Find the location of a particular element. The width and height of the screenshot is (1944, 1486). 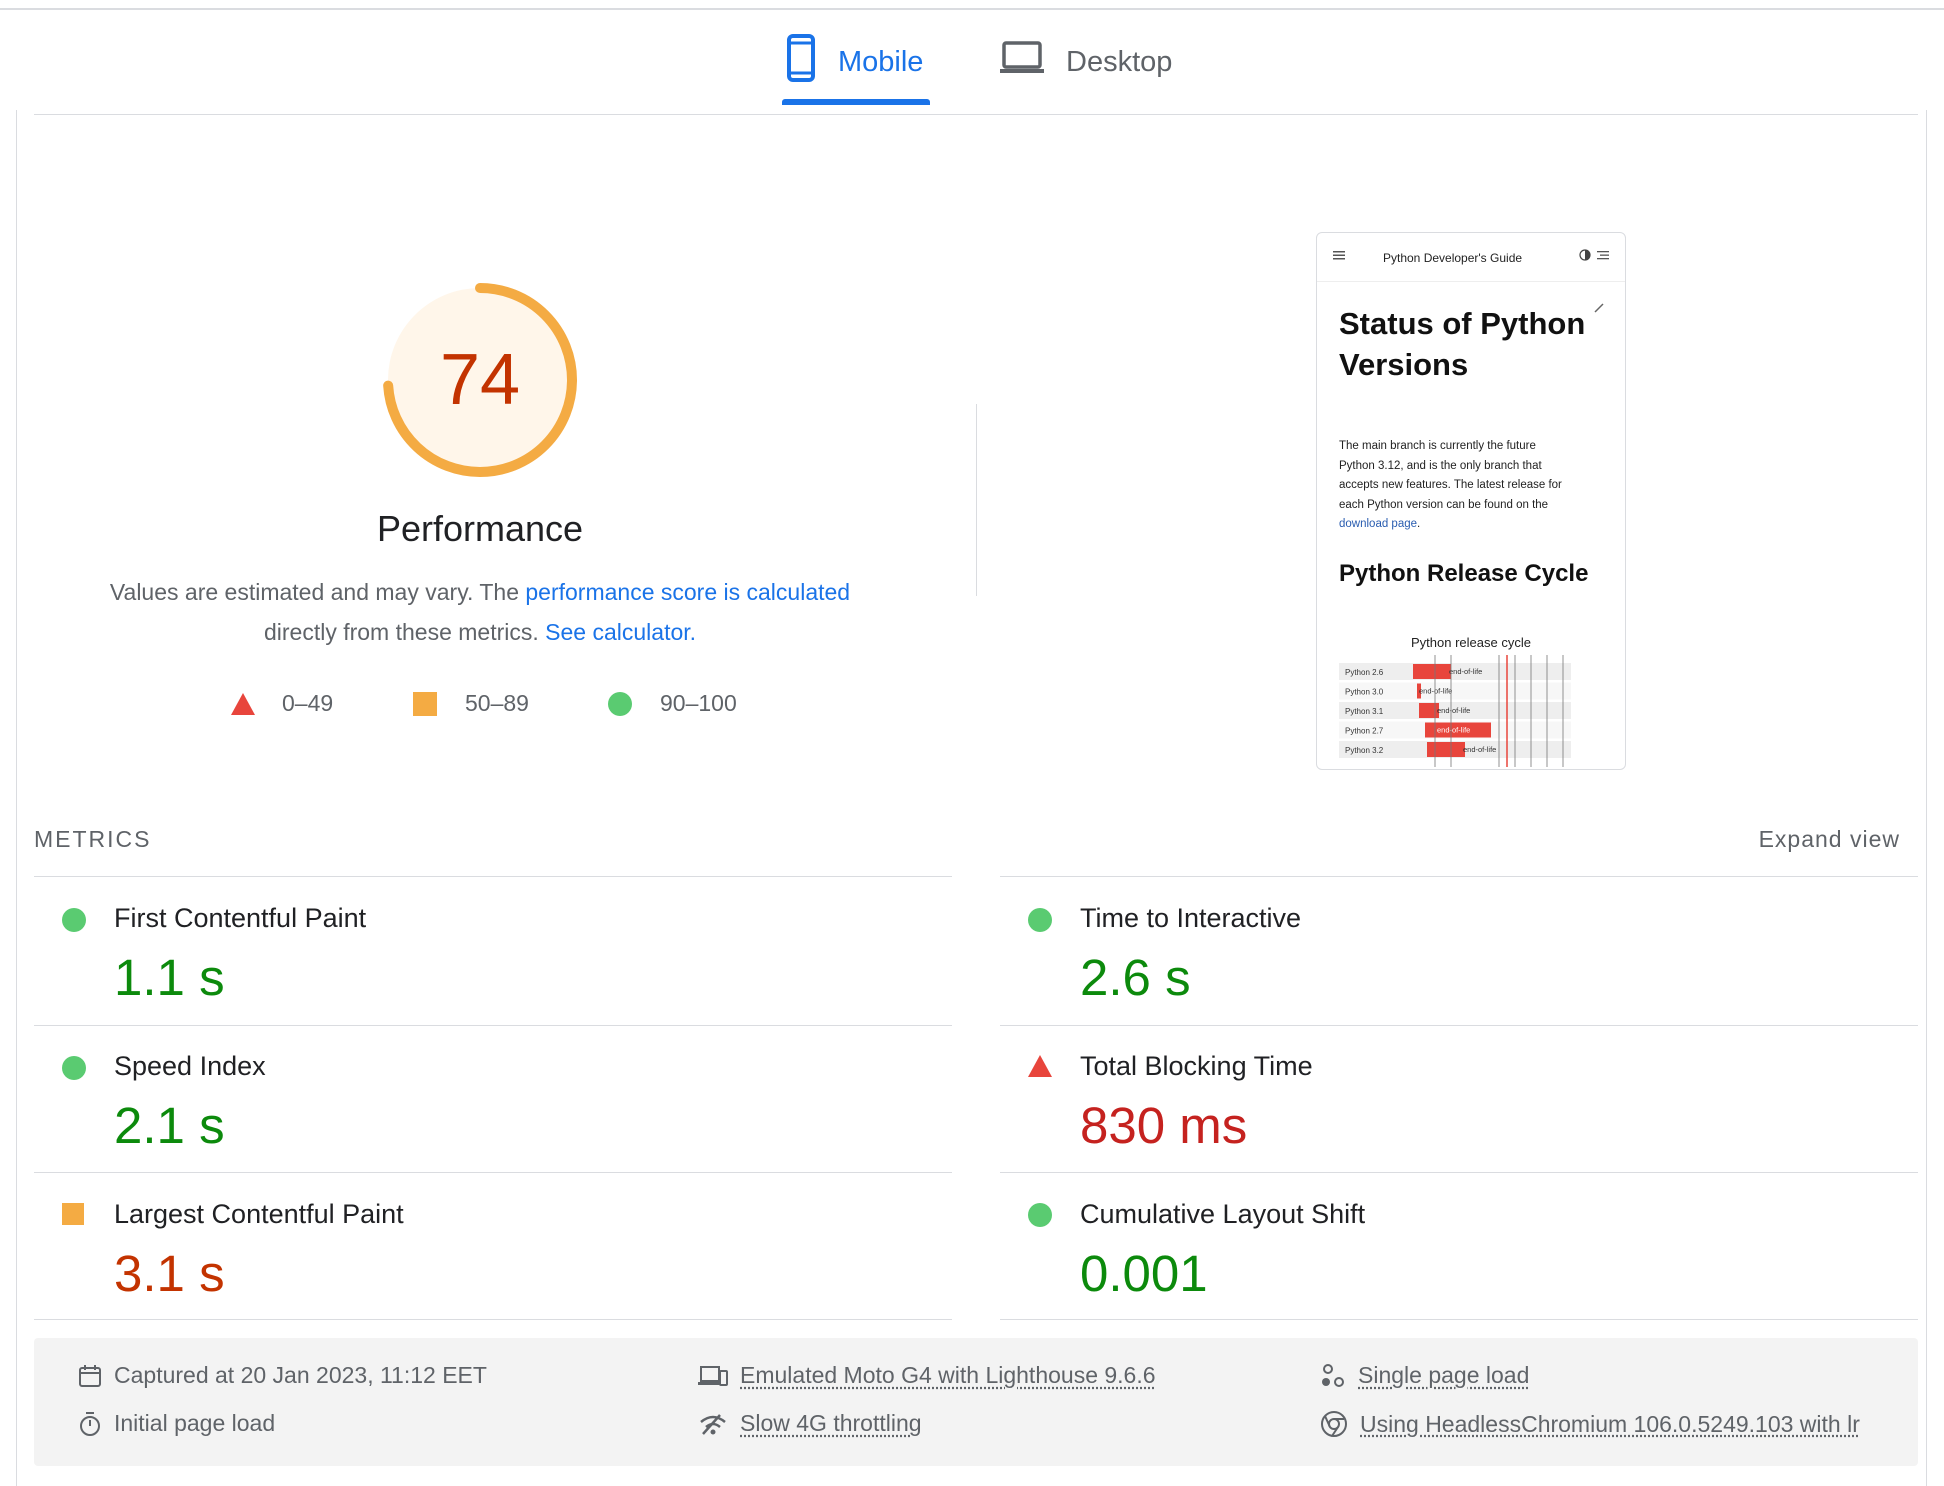

triangle-icon is located at coordinates (243, 704).